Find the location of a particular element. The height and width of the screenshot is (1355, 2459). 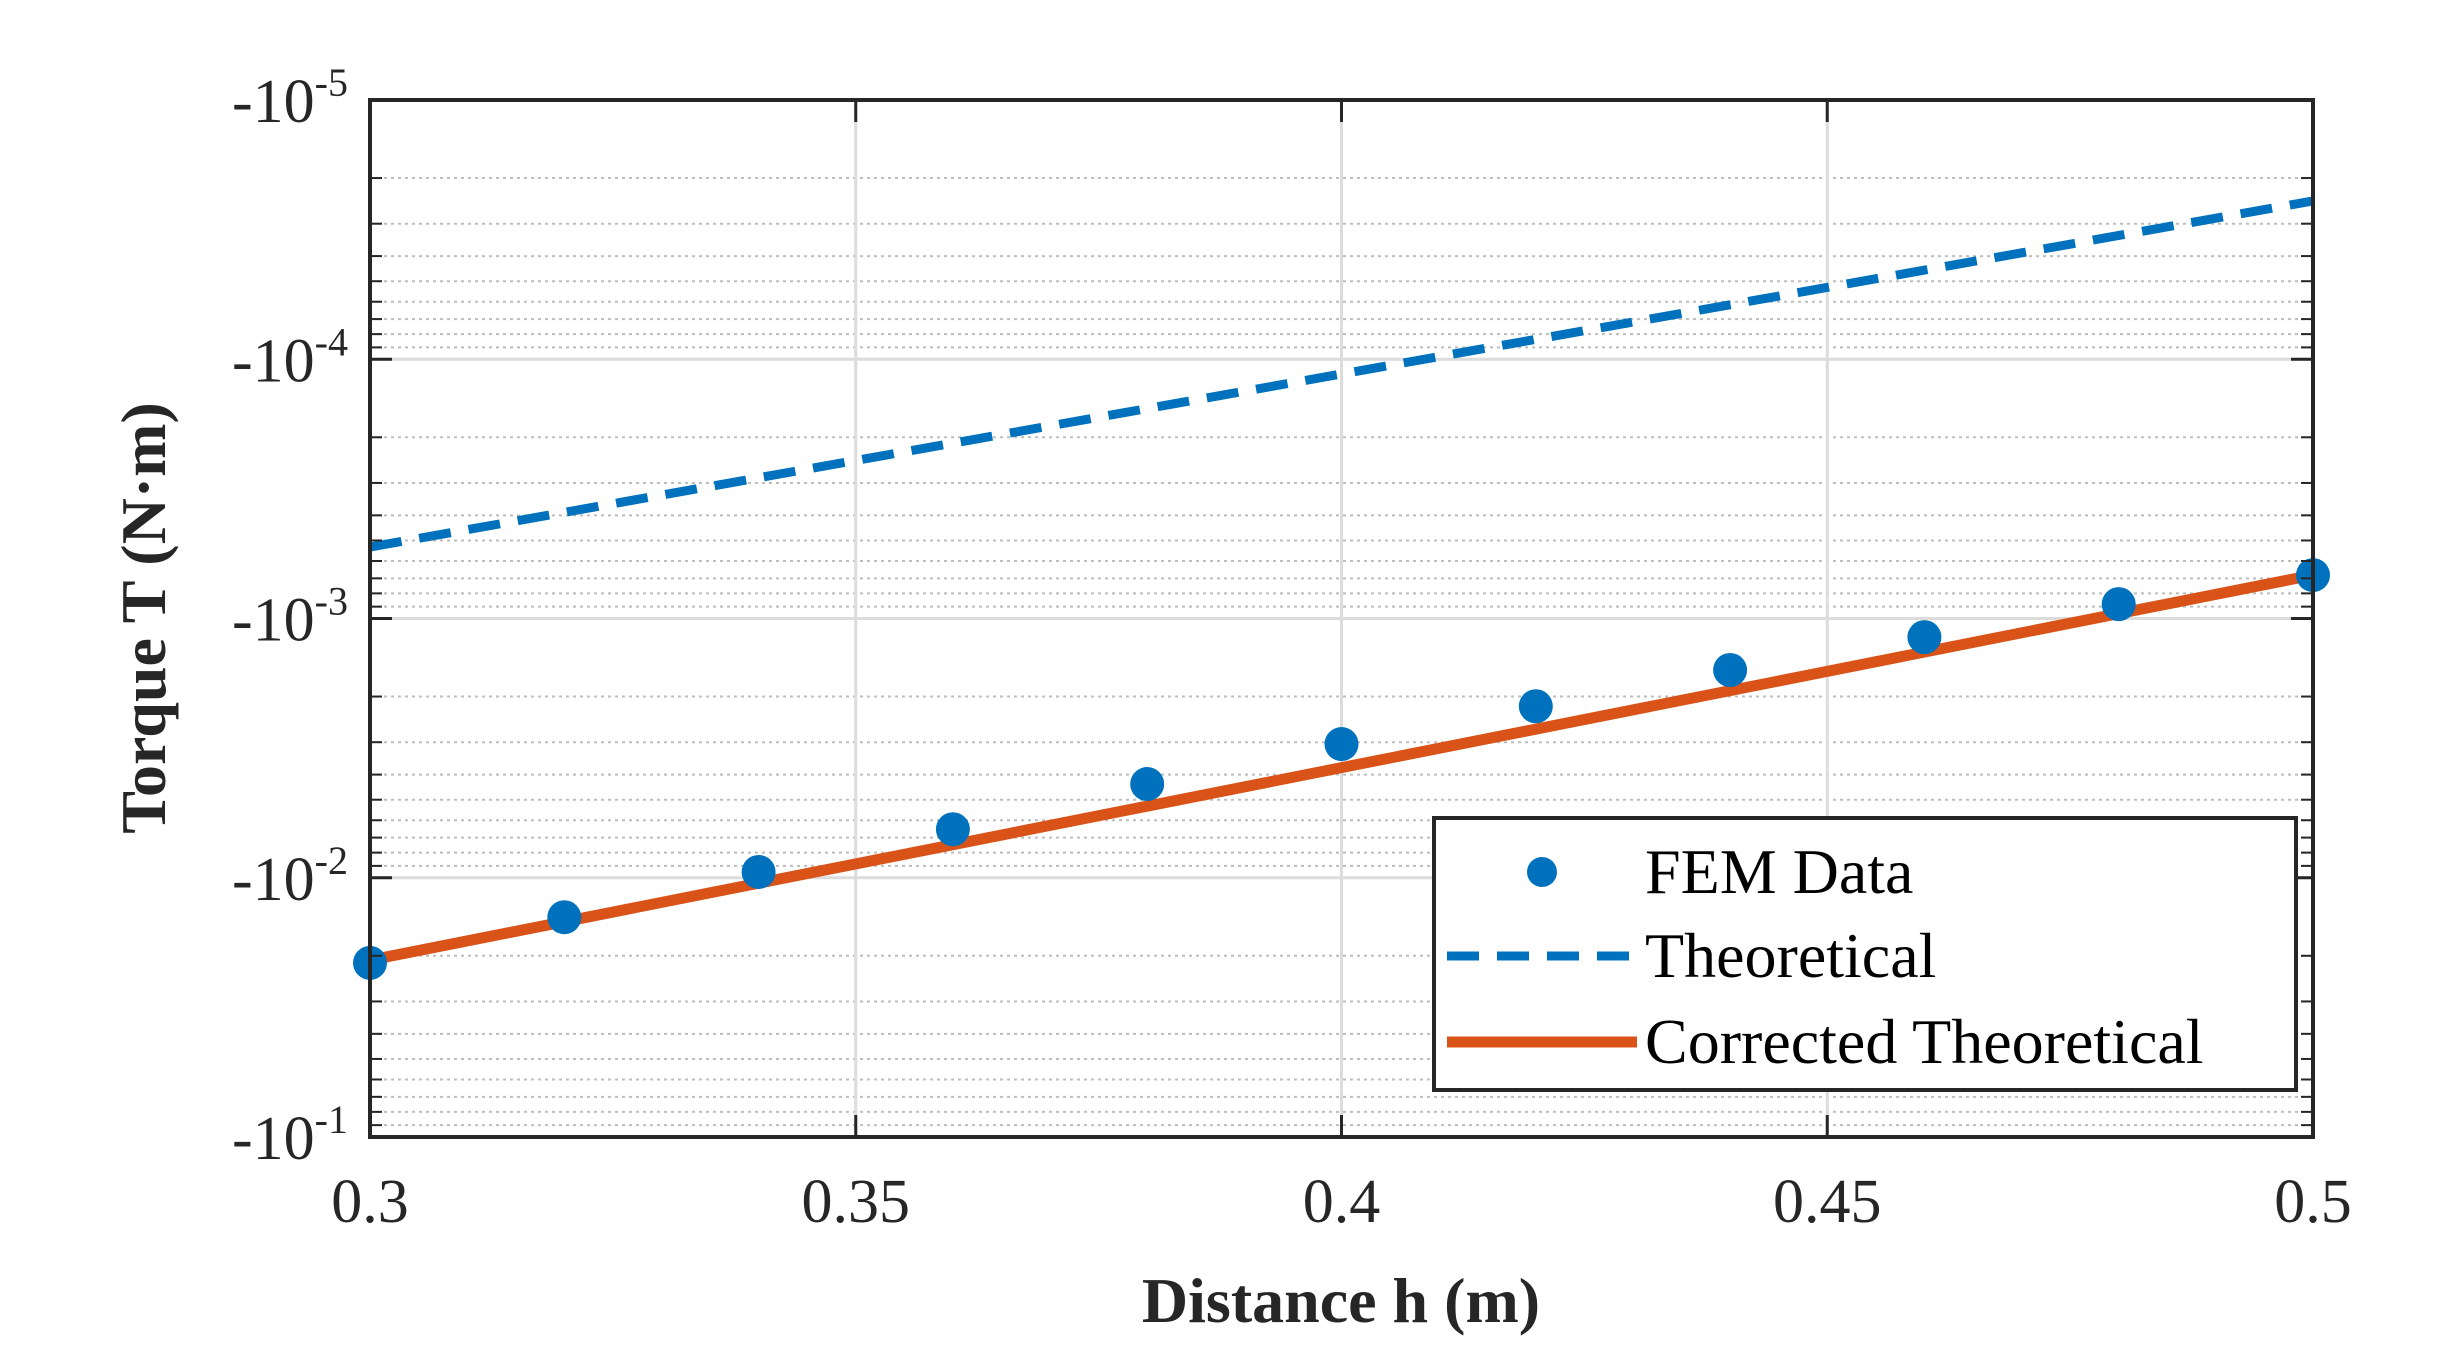

y-tick-label: -10-4 is located at coordinates (290, 357).